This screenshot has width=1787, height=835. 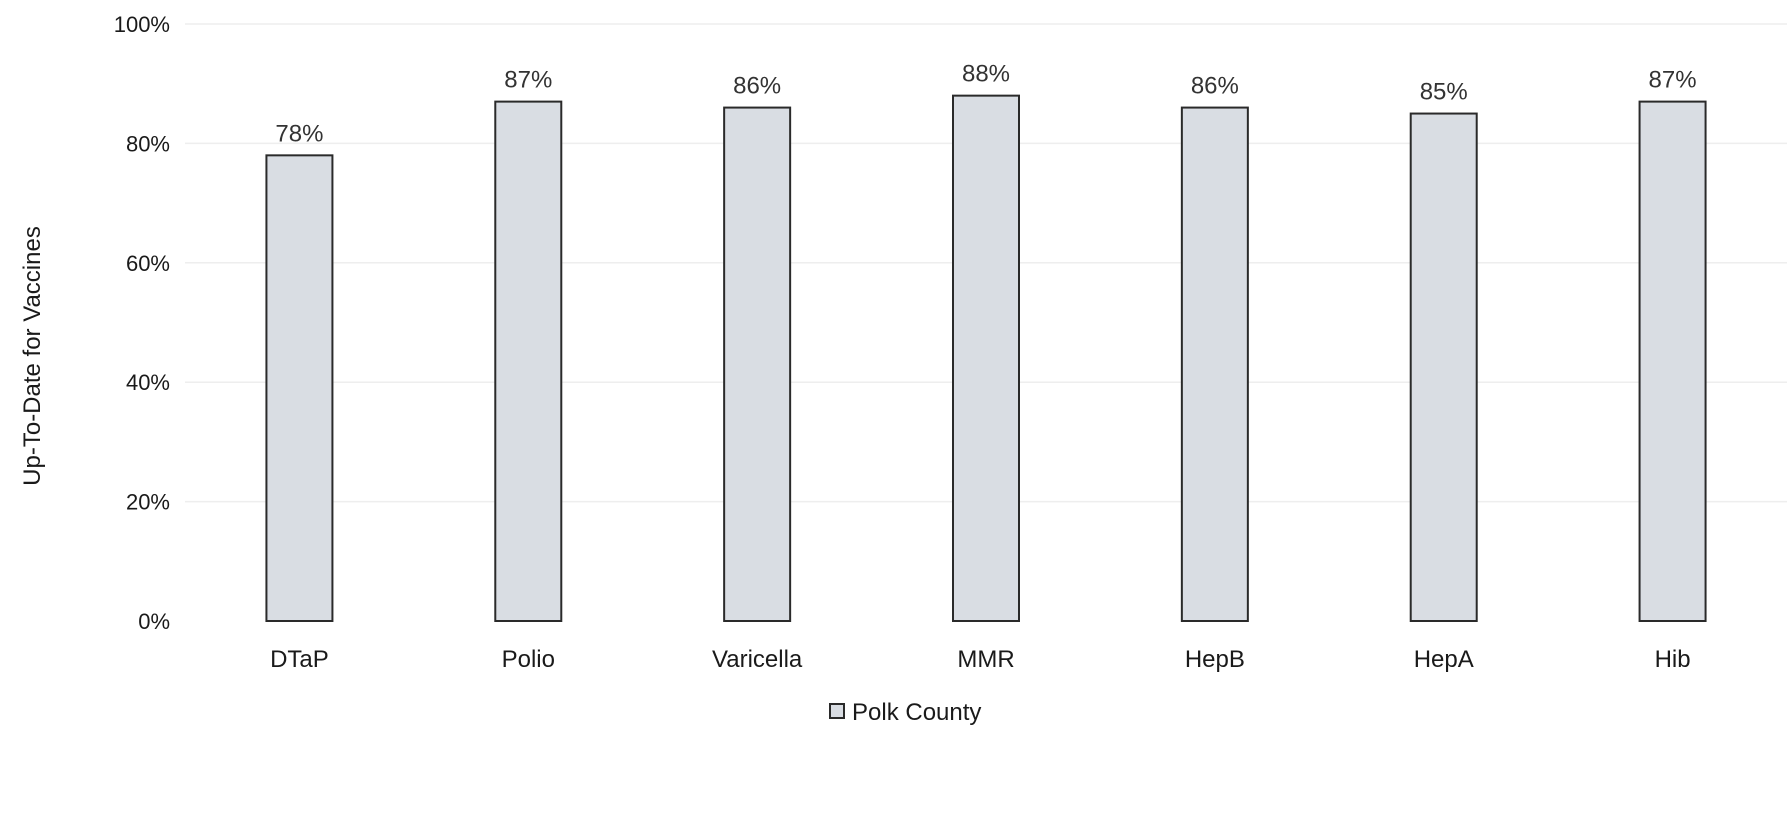 I want to click on x-axis-categories: DTaP Polio Varicella MMR HepB HepA Hib, so click(x=980, y=659).